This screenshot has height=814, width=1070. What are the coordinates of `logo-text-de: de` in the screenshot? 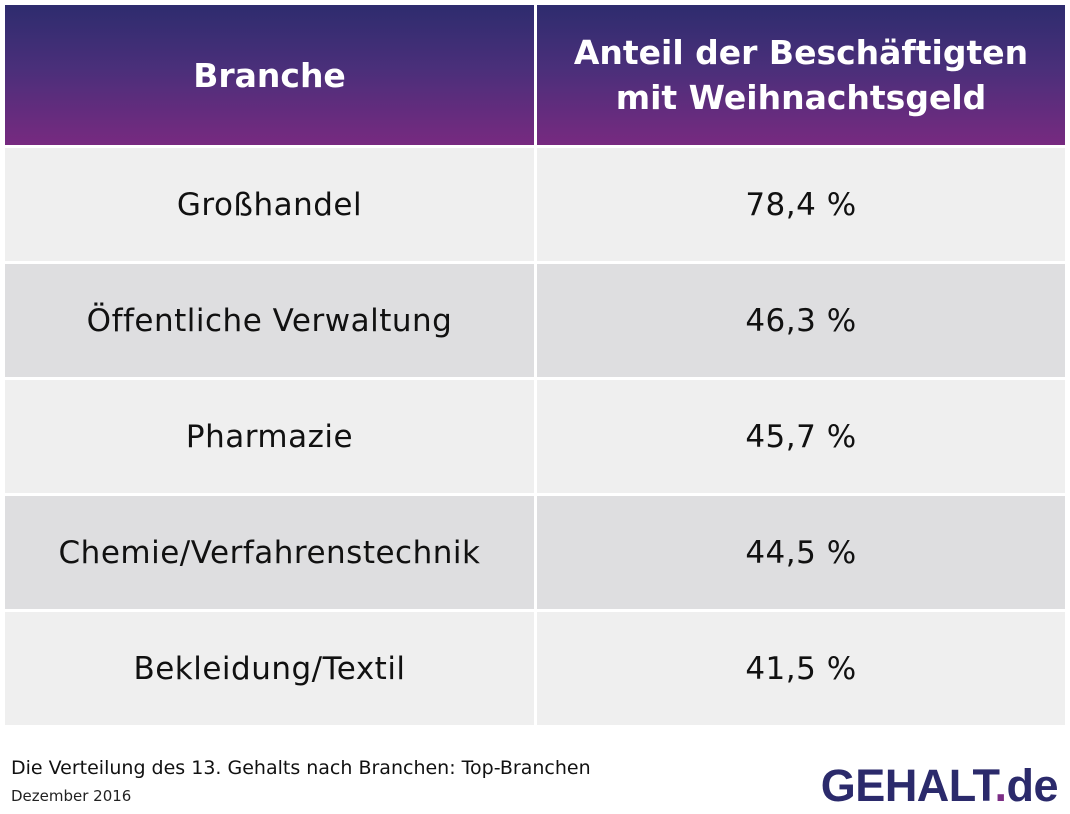 It's located at (1032, 785).